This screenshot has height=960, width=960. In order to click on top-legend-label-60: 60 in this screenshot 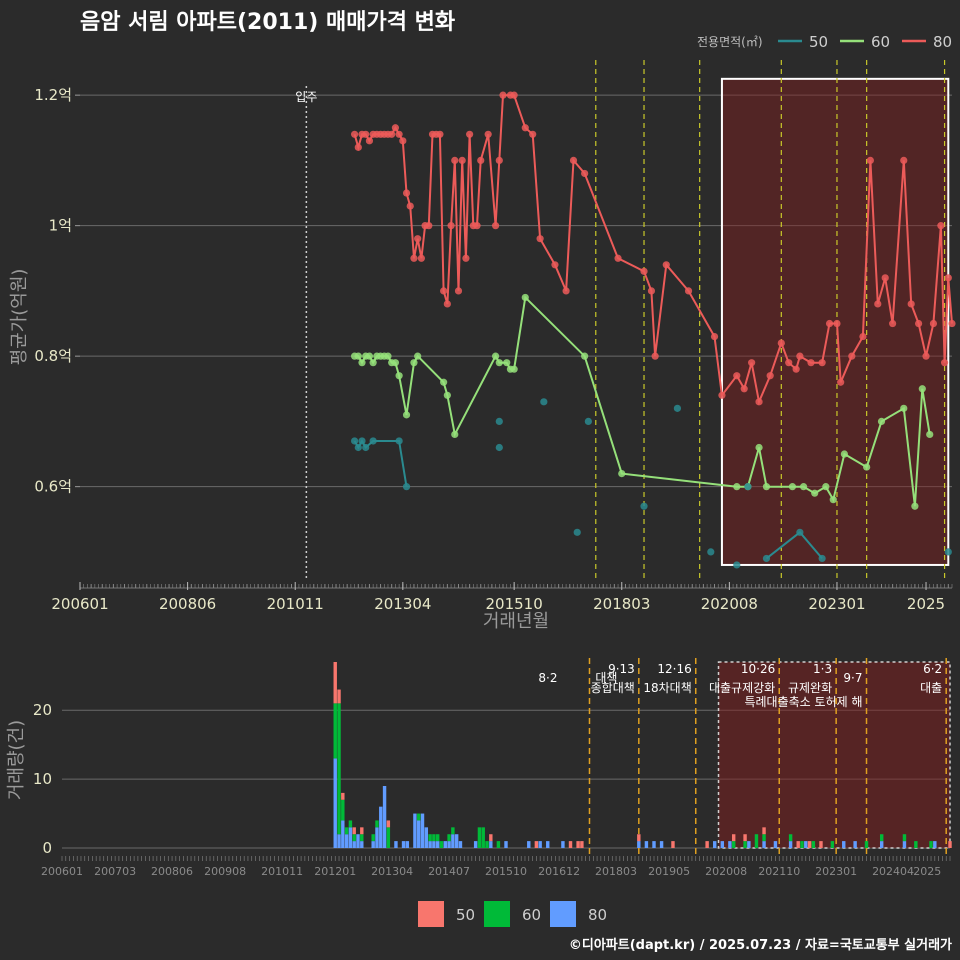, I will do `click(880, 42)`.